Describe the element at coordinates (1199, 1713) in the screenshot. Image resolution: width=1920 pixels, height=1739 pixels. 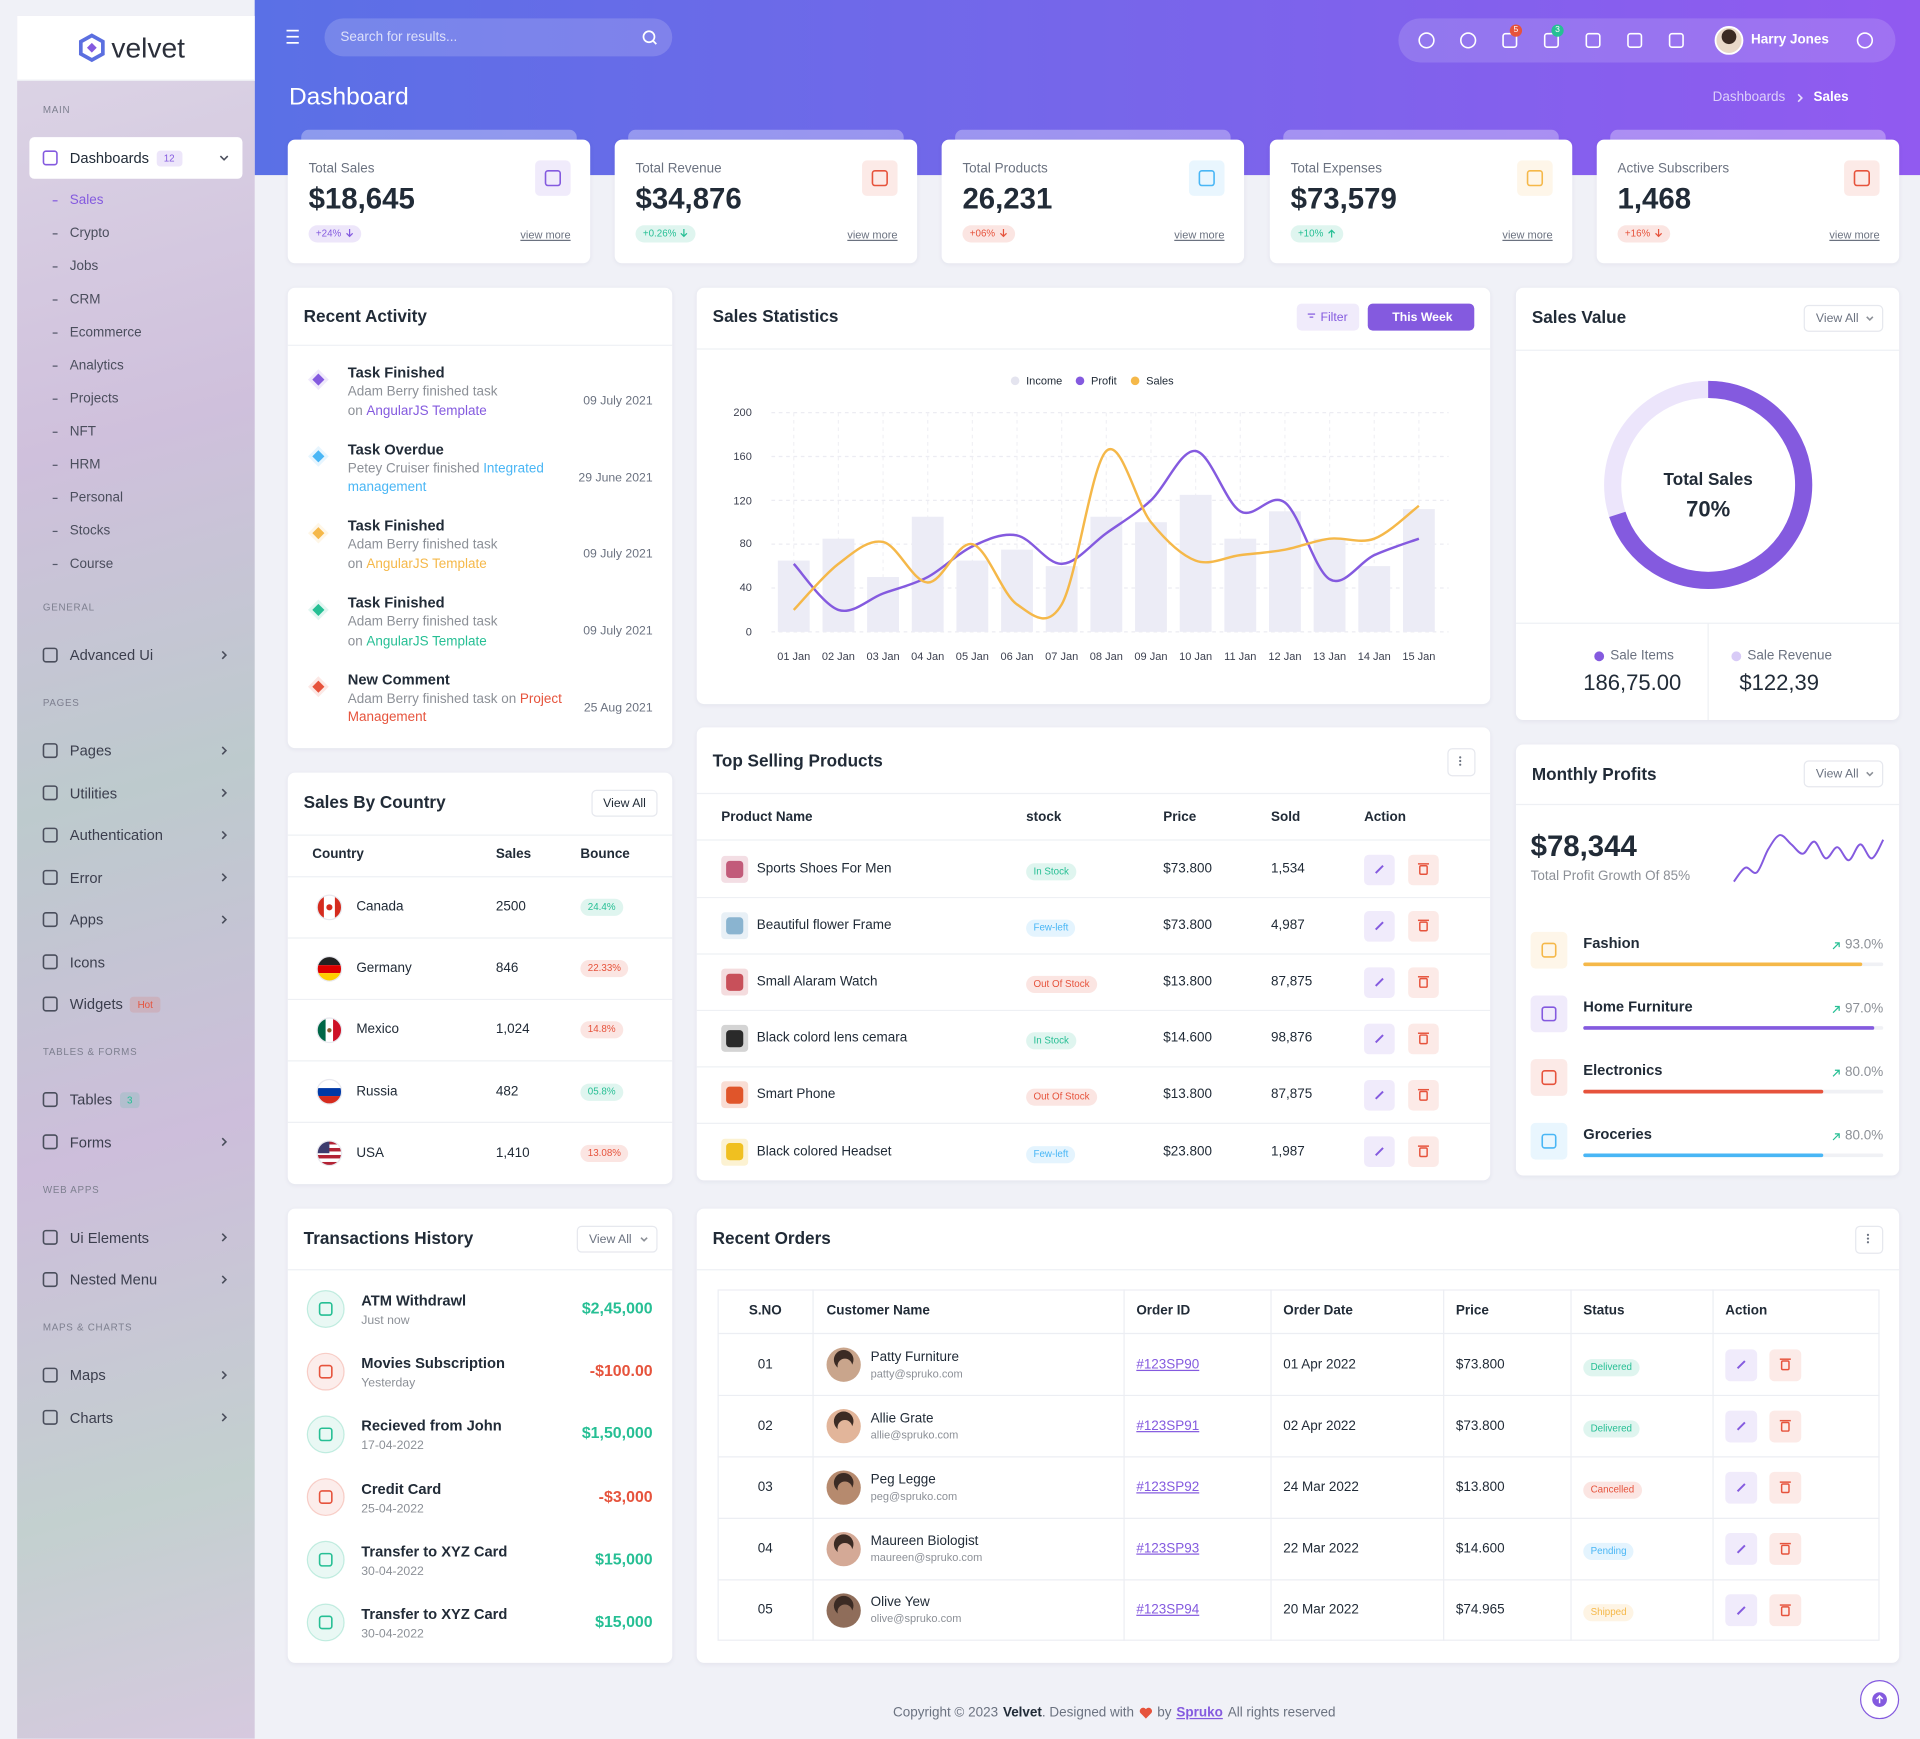
I see `footer-company: Spruko` at that location.